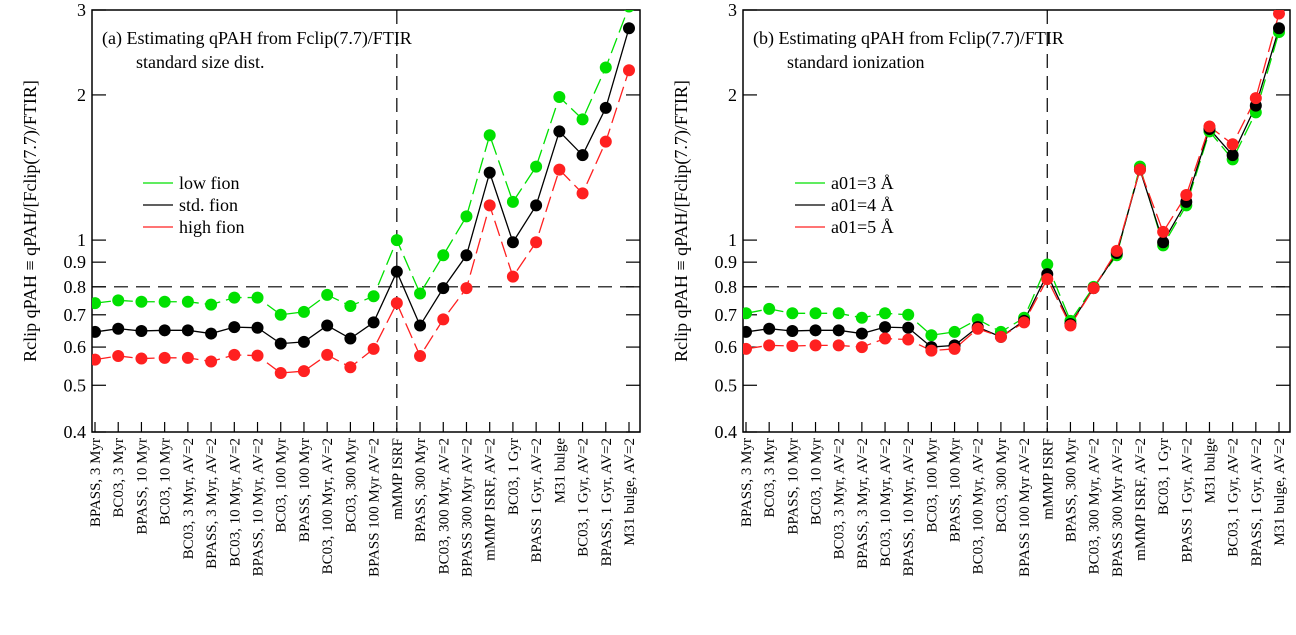 This screenshot has height=635, width=1296. Describe the element at coordinates (863, 503) in the screenshot. I see `x-tick-label: BPASS, 3 Myr, AV=2` at that location.